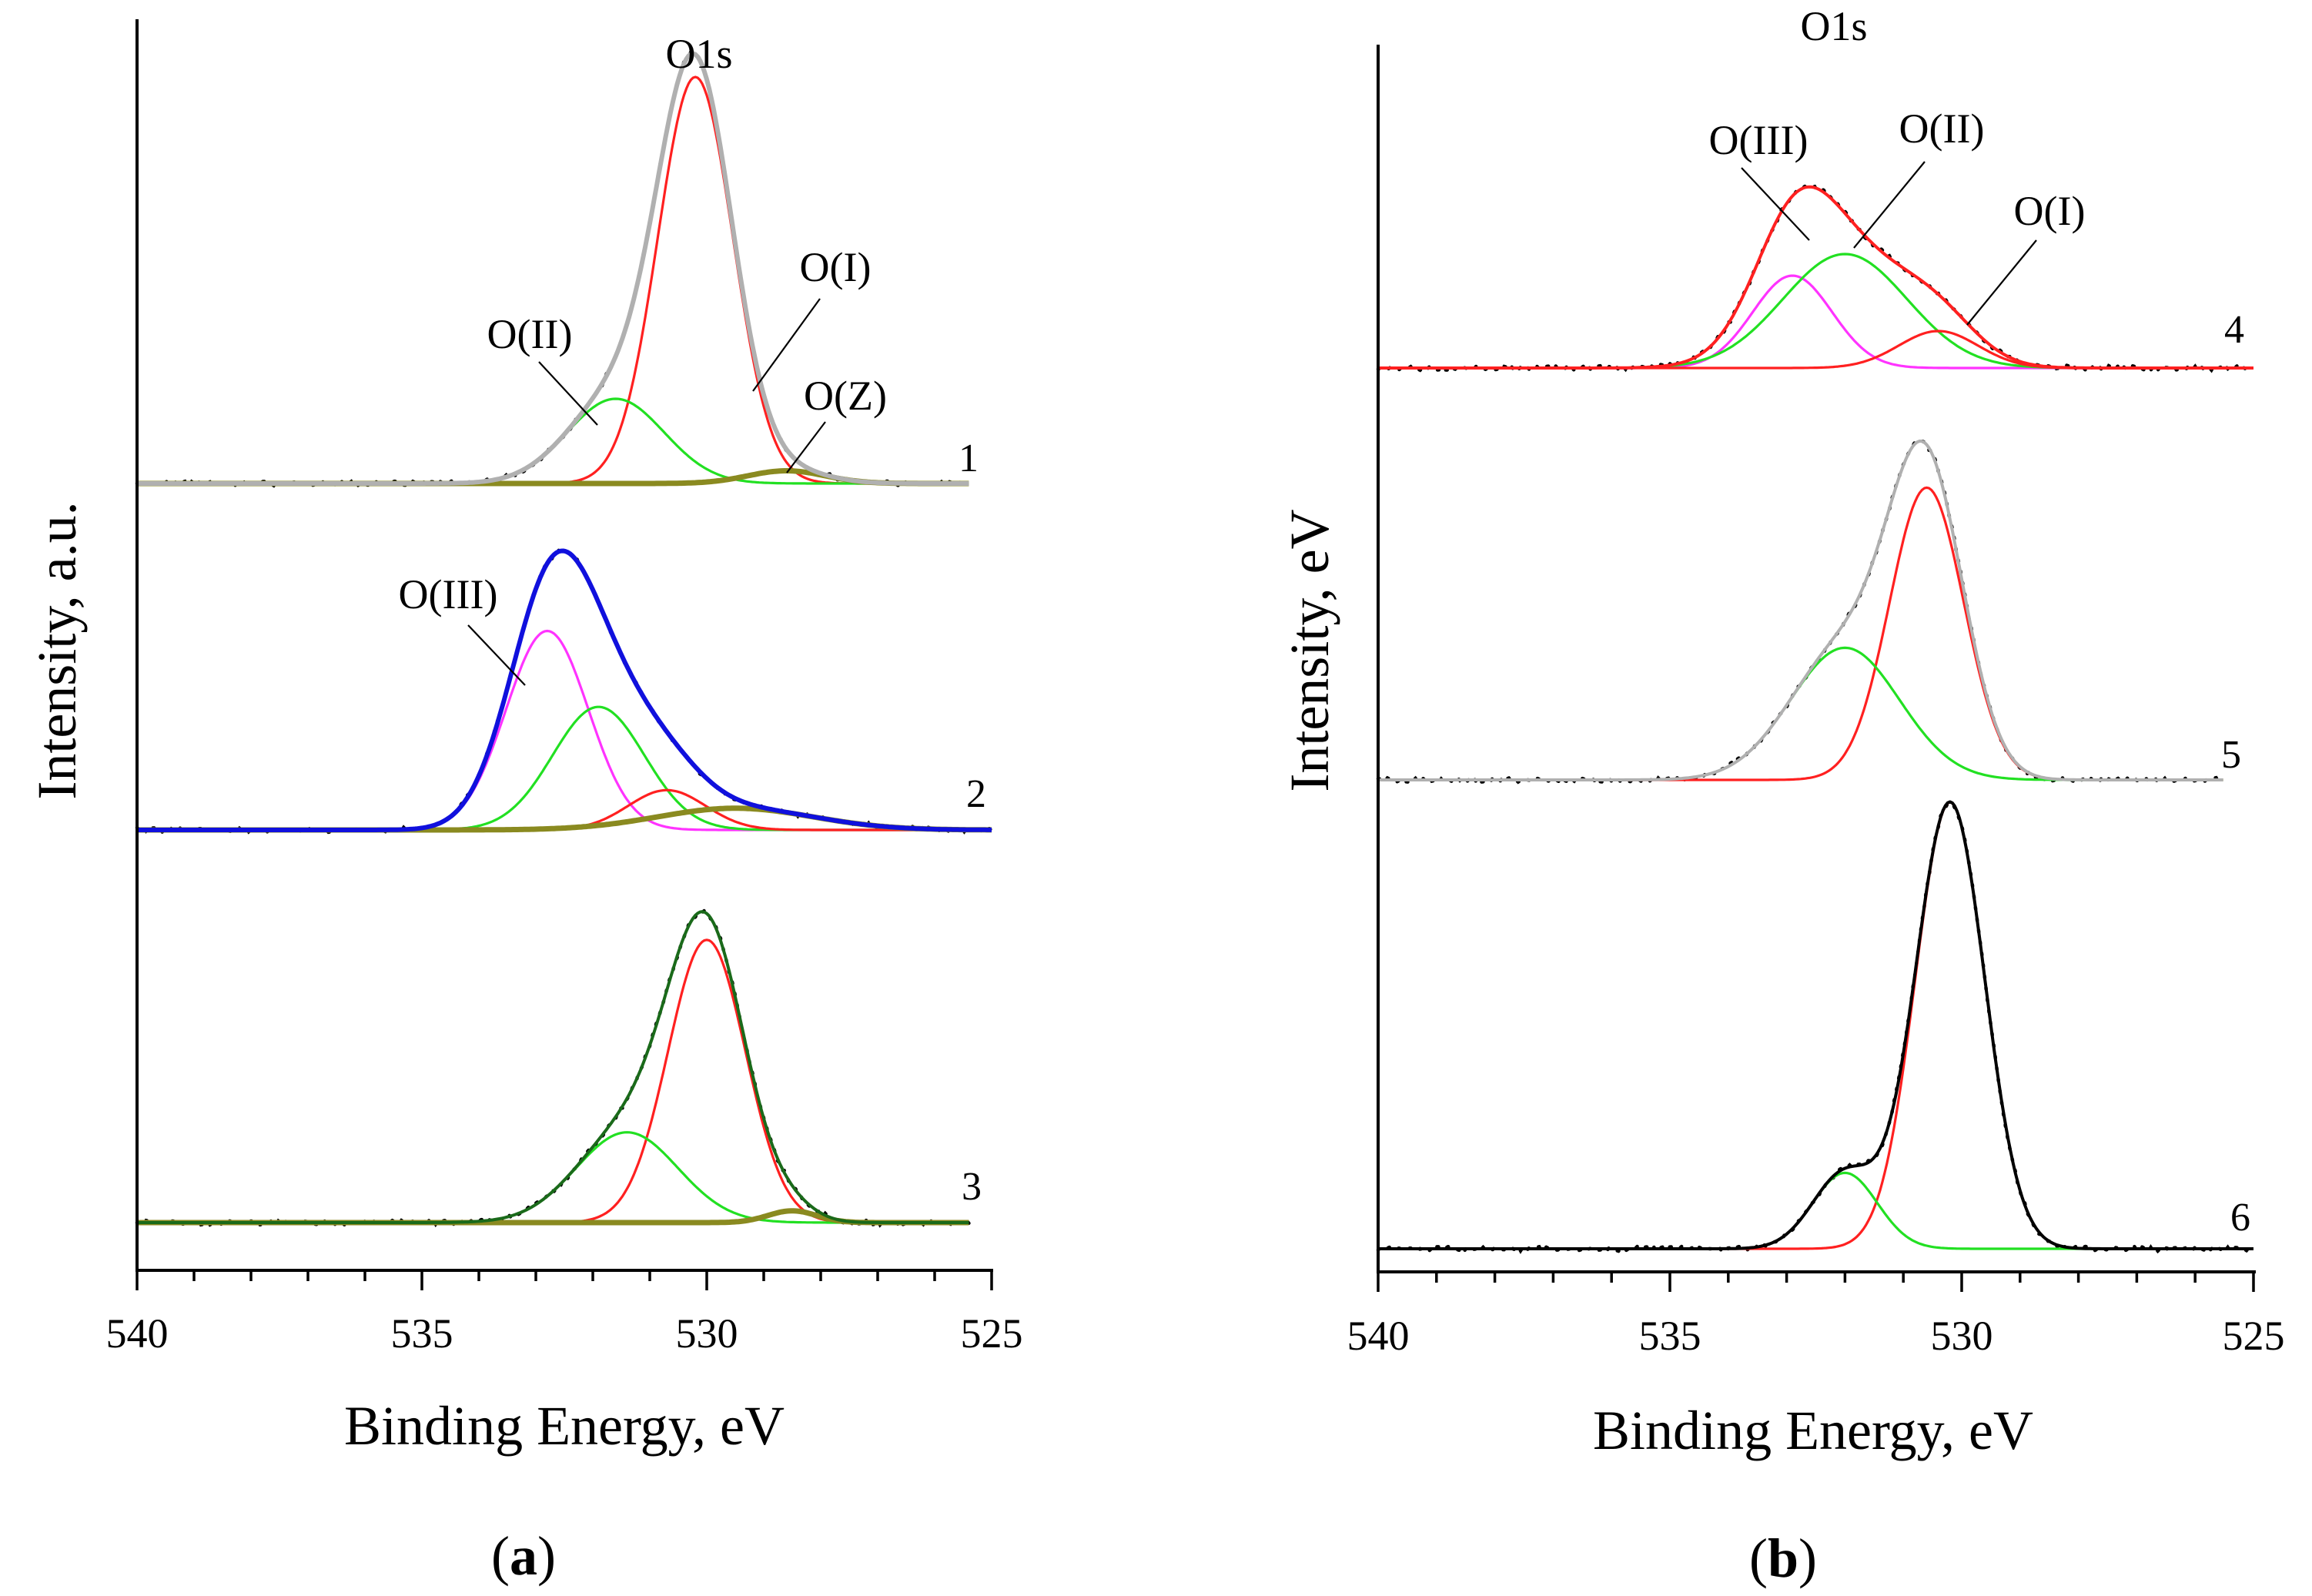 Image resolution: width=2312 pixels, height=1596 pixels. What do you see at coordinates (836, 267) in the screenshot?
I see `panel-a-annotation-o1: O(I)` at bounding box center [836, 267].